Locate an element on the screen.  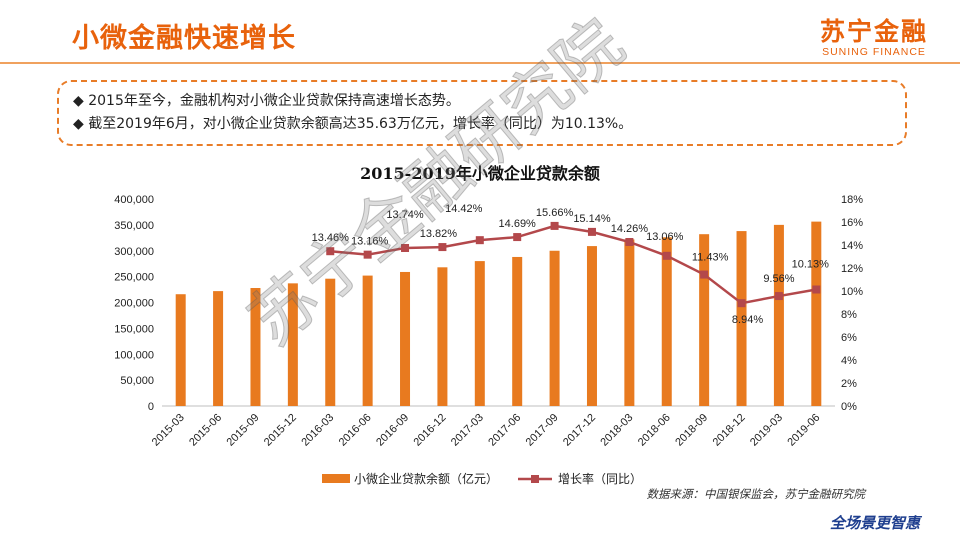
growth-rate-label: 10.13% is located at coordinates (811, 265).